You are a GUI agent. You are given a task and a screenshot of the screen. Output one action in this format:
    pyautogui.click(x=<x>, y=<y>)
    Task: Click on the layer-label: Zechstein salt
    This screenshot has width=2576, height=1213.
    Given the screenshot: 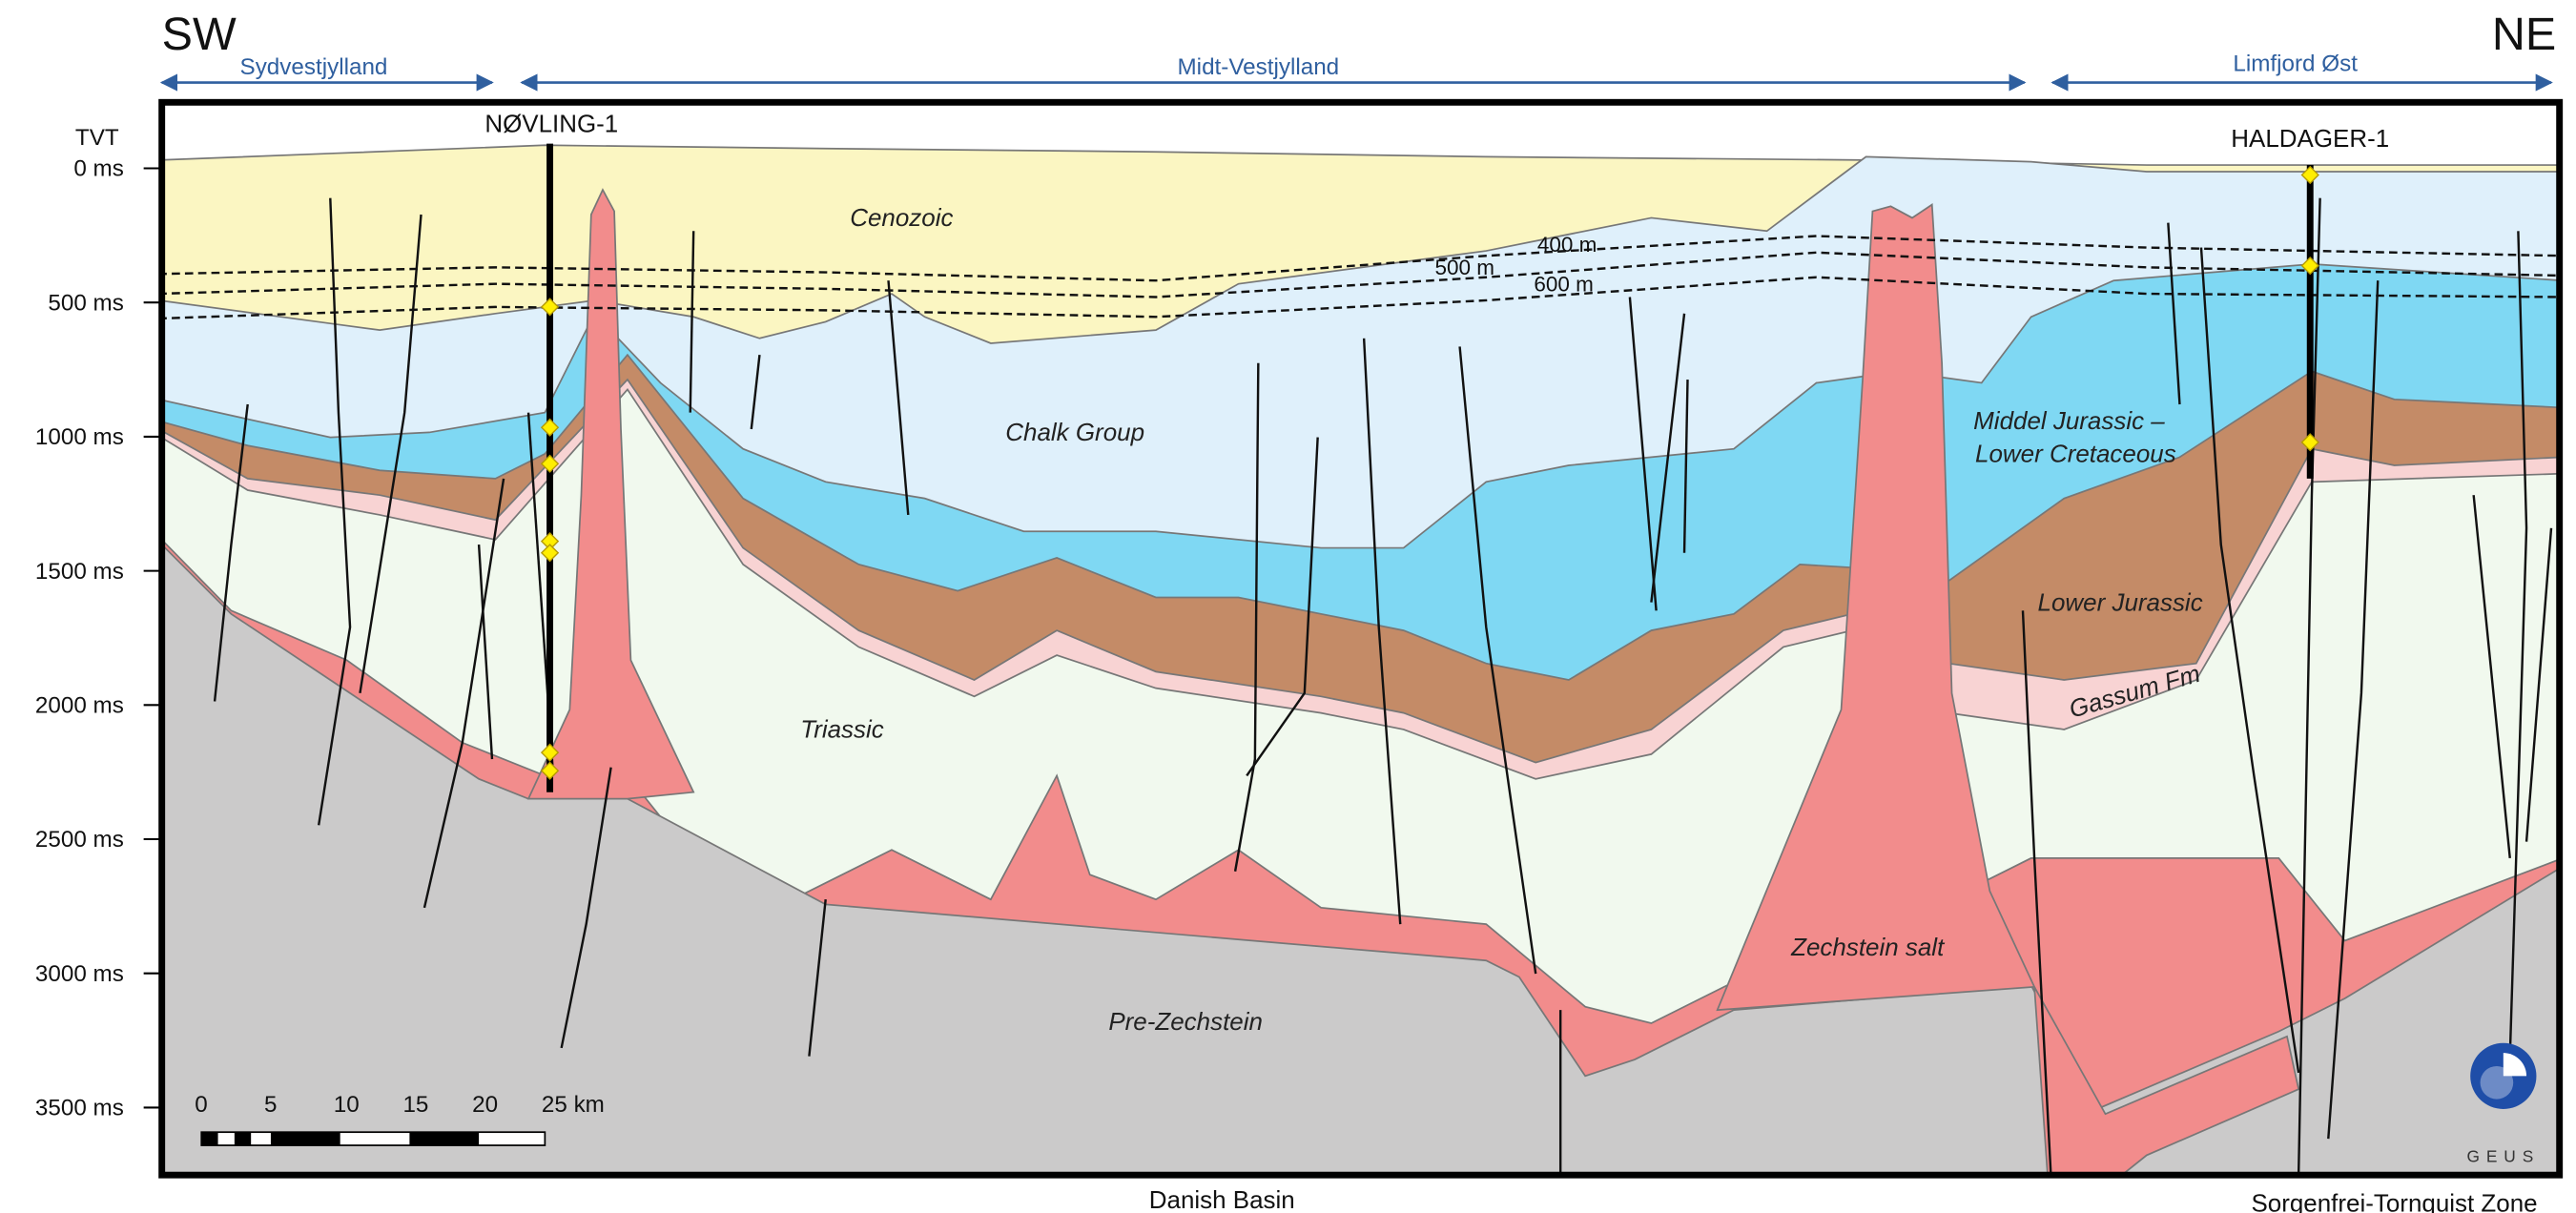 What is the action you would take?
    pyautogui.click(x=1868, y=947)
    